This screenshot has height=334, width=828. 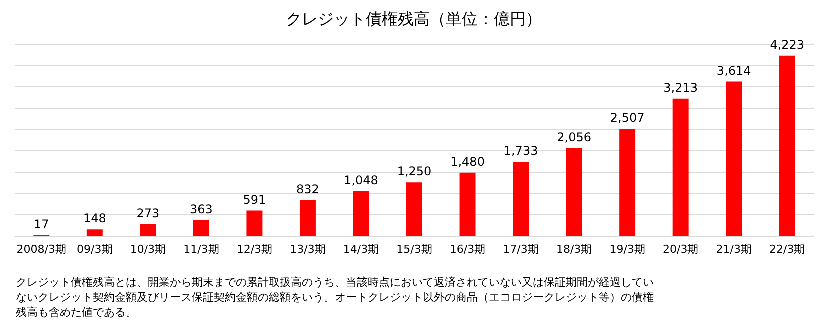 I want to click on data-label: 2,056, so click(x=574, y=137).